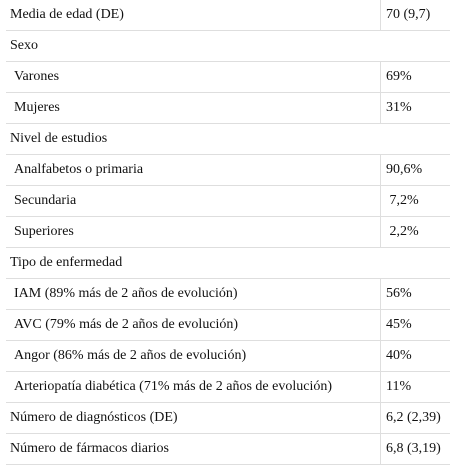  Describe the element at coordinates (415, 77) in the screenshot. I see `row-value: 69%` at that location.